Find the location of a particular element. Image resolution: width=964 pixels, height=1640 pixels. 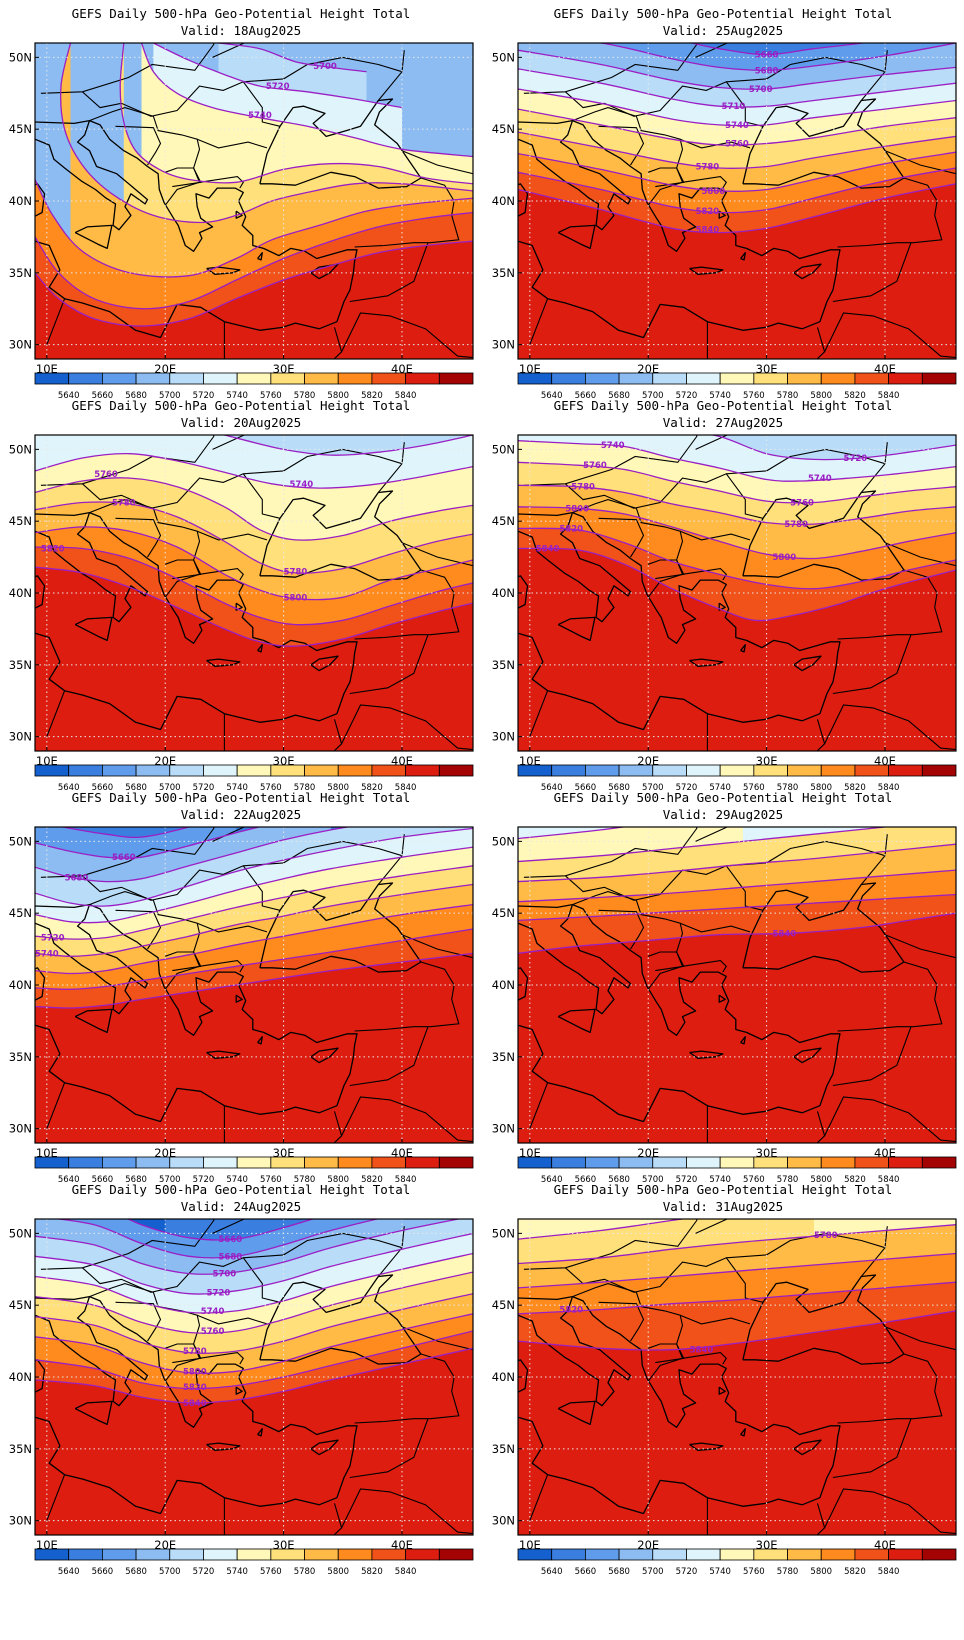

colorbar-label: 5720 is located at coordinates (204, 1572).